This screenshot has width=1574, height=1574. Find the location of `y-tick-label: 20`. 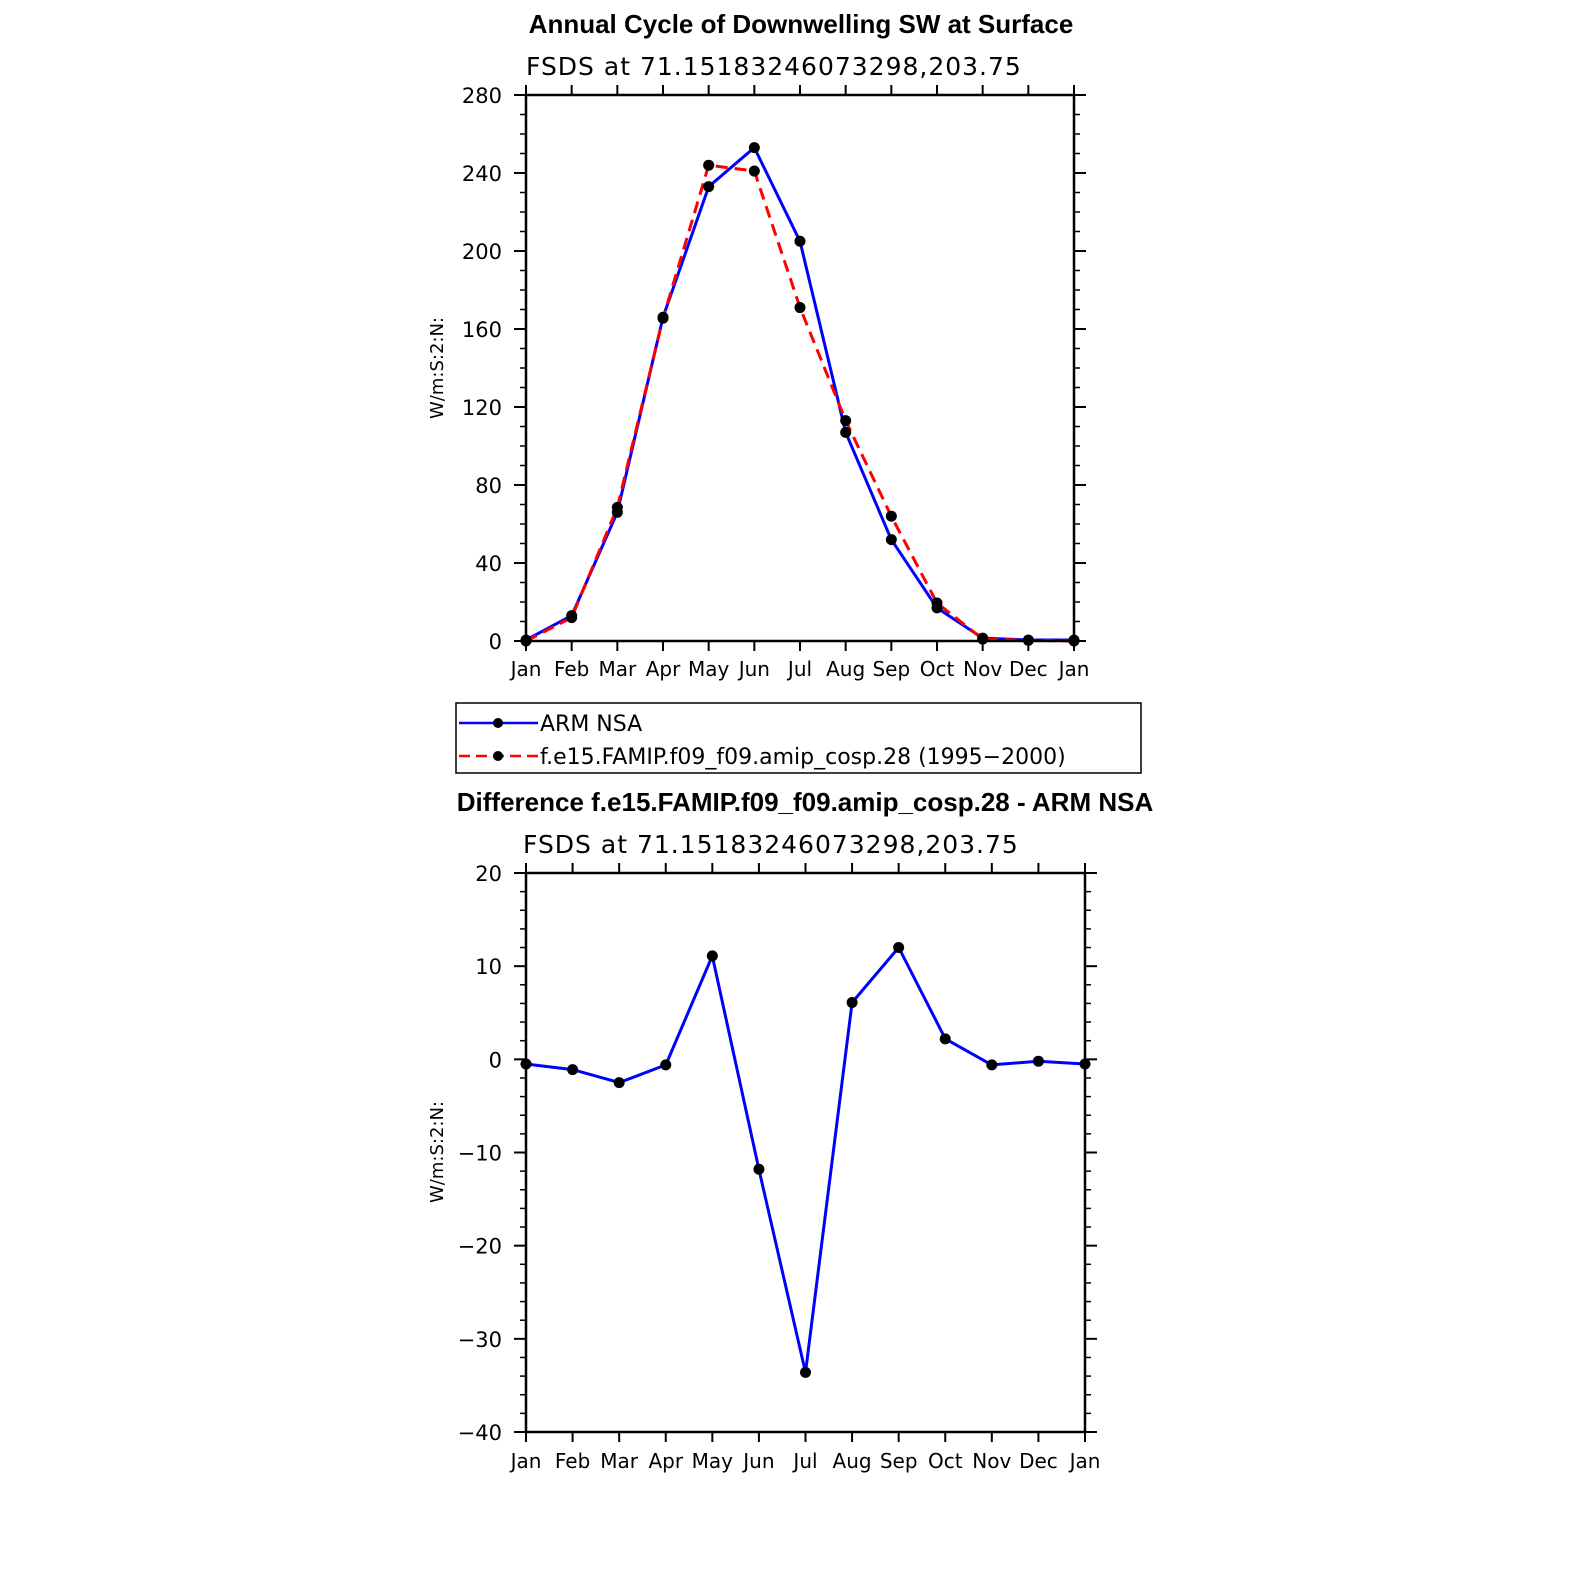

y-tick-label: 20 is located at coordinates (488, 874).